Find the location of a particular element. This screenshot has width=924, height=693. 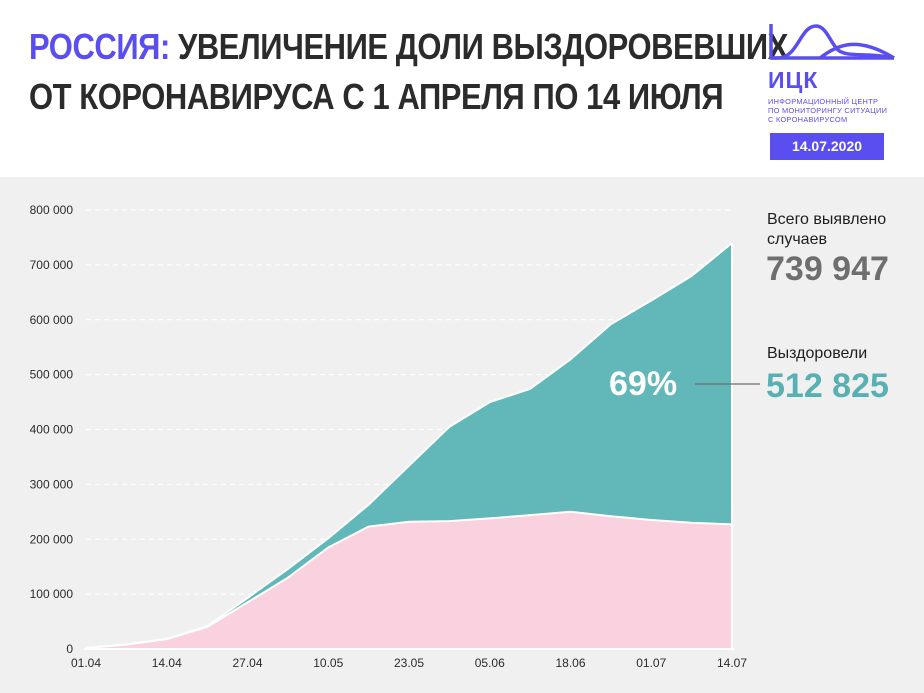

total-cases-label: Всего выявлено случаев is located at coordinates (832, 230).